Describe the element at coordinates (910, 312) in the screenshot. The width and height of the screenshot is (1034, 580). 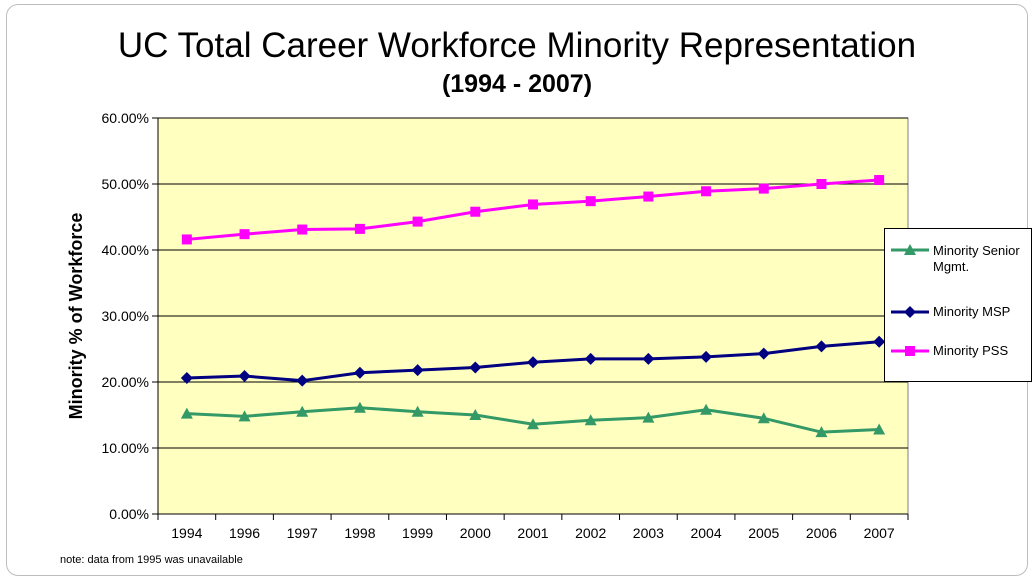
I see `legend-diamond-marker-icon` at that location.